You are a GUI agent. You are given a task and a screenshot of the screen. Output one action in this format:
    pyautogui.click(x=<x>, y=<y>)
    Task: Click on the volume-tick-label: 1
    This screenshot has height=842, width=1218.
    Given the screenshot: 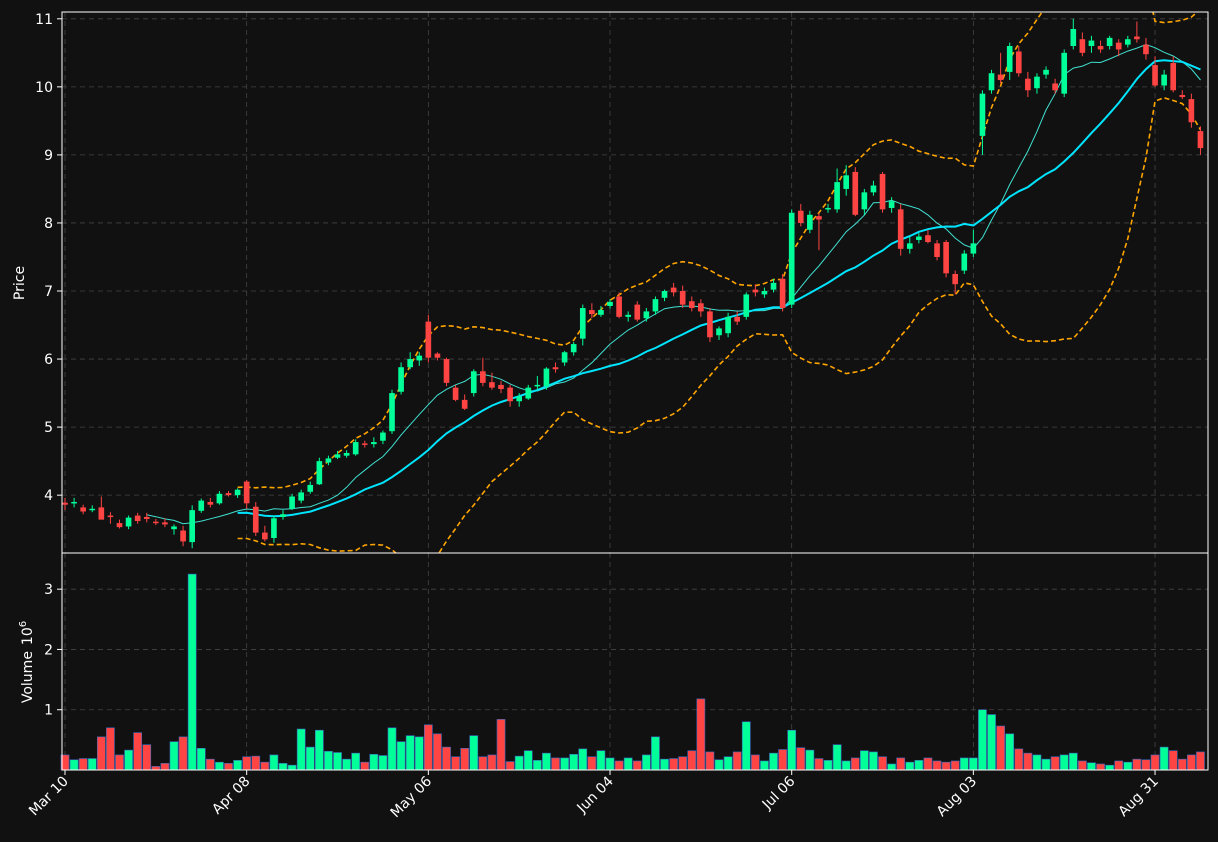 What is the action you would take?
    pyautogui.click(x=48, y=711)
    